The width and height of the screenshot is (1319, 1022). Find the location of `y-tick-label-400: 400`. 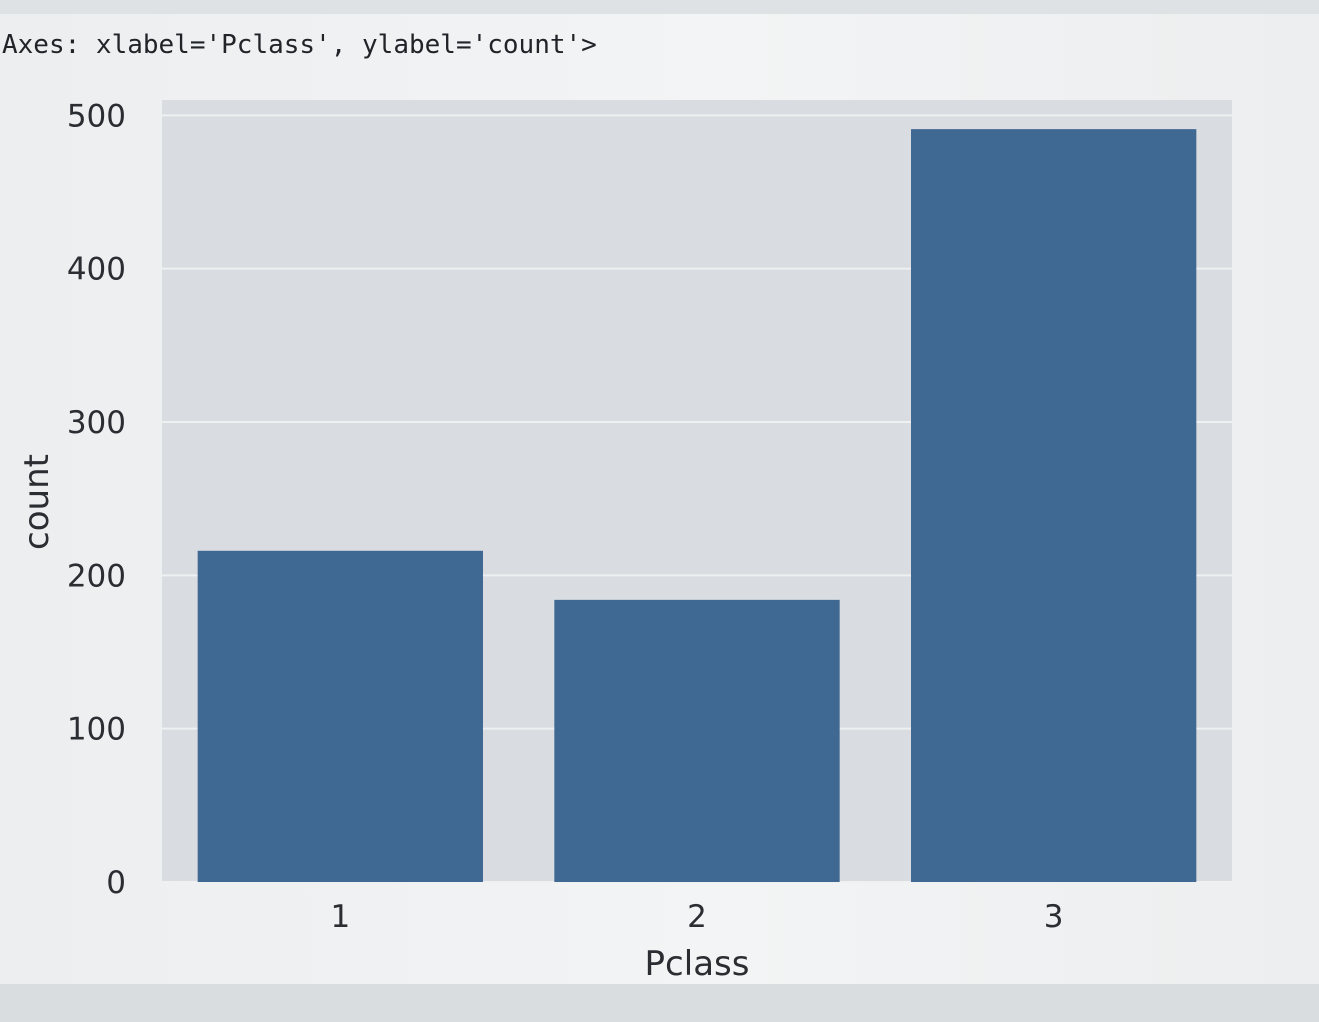

y-tick-label-400: 400 is located at coordinates (96, 270).